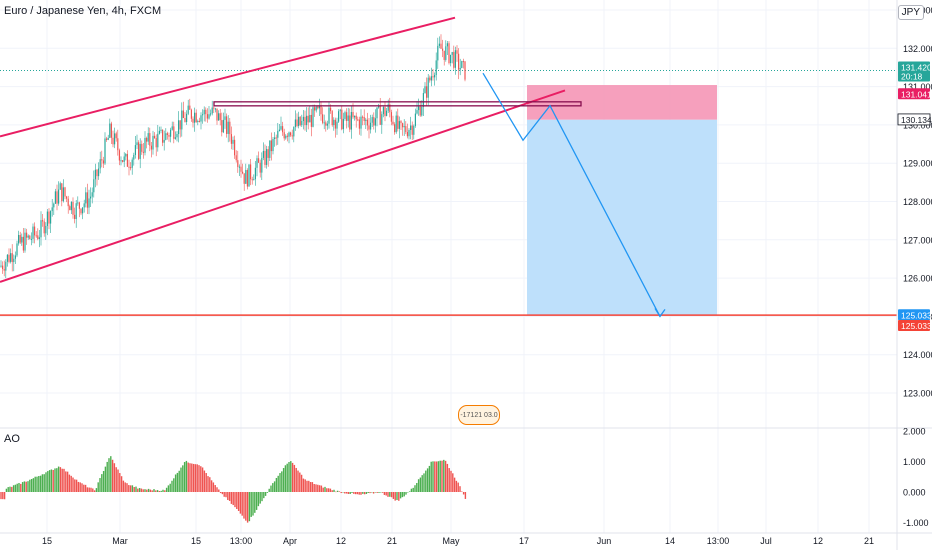 The height and width of the screenshot is (550, 932). I want to click on channel-upper-line, so click(228, 77).